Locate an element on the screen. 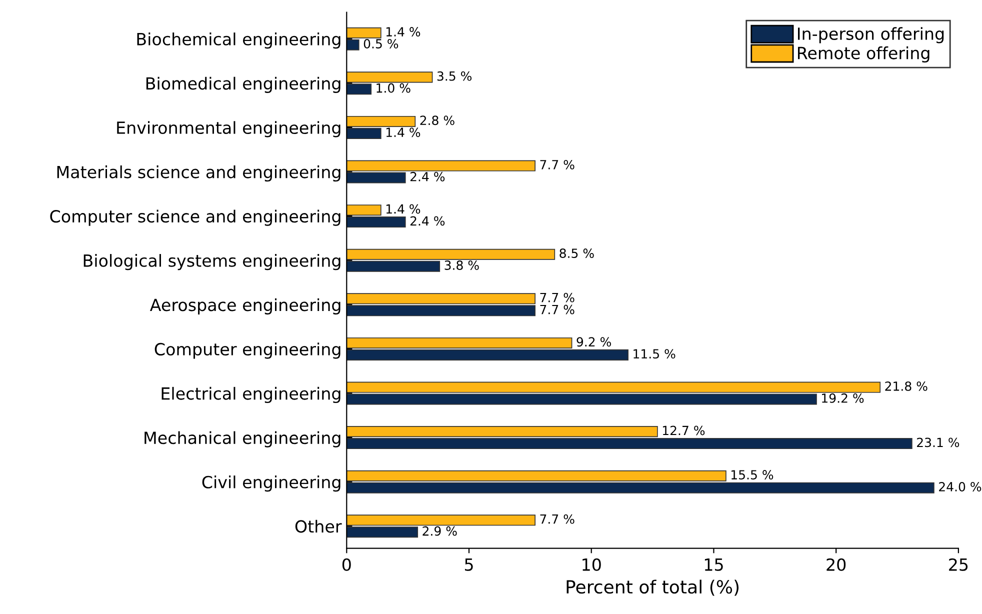  data-label: 3.5 % is located at coordinates (454, 76).